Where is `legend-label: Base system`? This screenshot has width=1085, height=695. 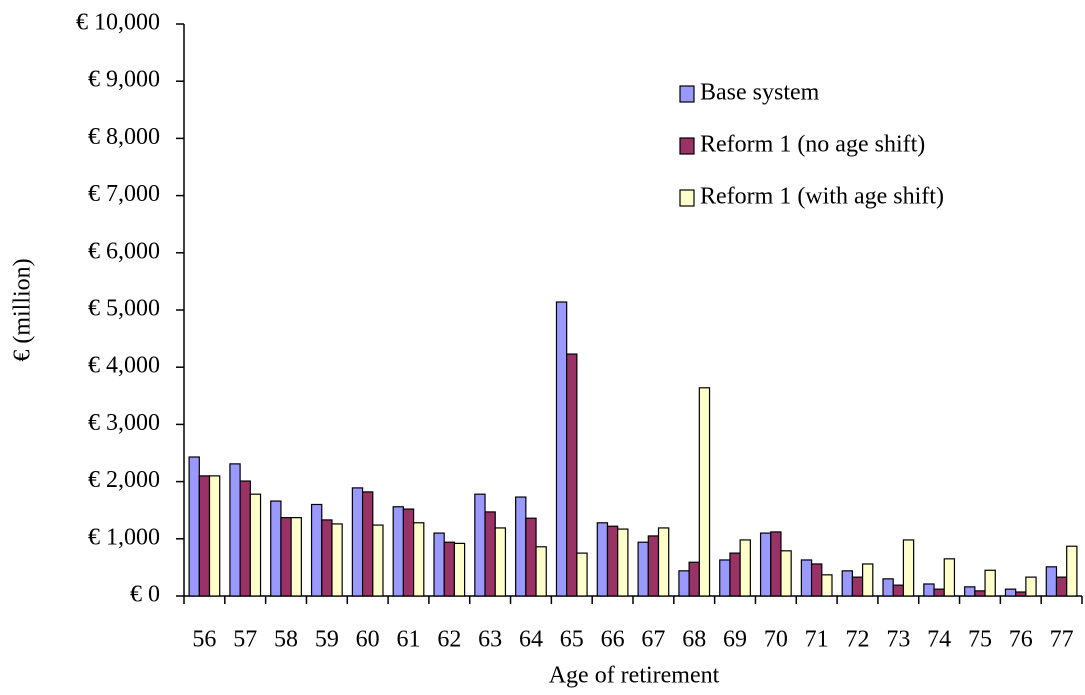 legend-label: Base system is located at coordinates (760, 93).